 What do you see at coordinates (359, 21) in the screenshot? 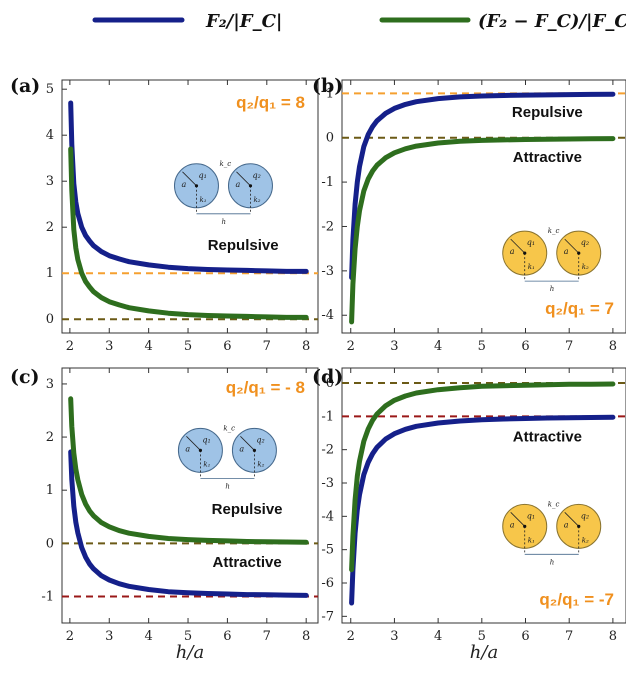
I see `legend: F₂/|F_C| (F₂ − F_C)/|F_C|` at bounding box center [359, 21].